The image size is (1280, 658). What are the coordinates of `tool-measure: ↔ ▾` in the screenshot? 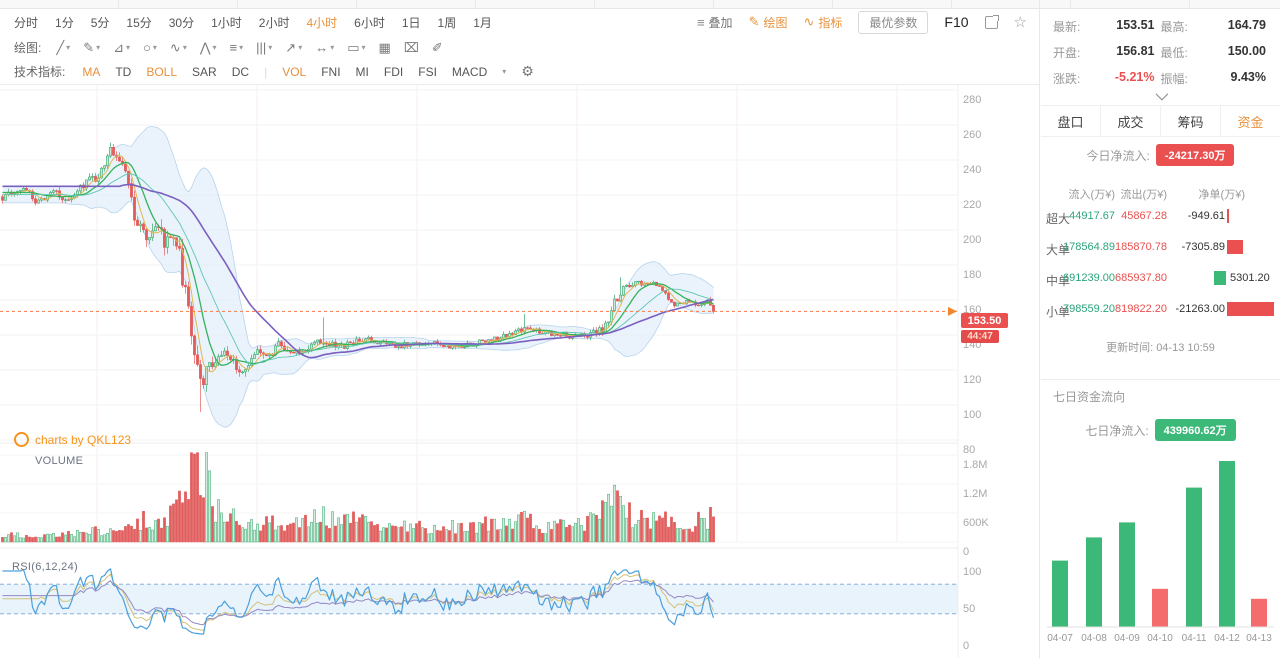 It's located at (324, 47).